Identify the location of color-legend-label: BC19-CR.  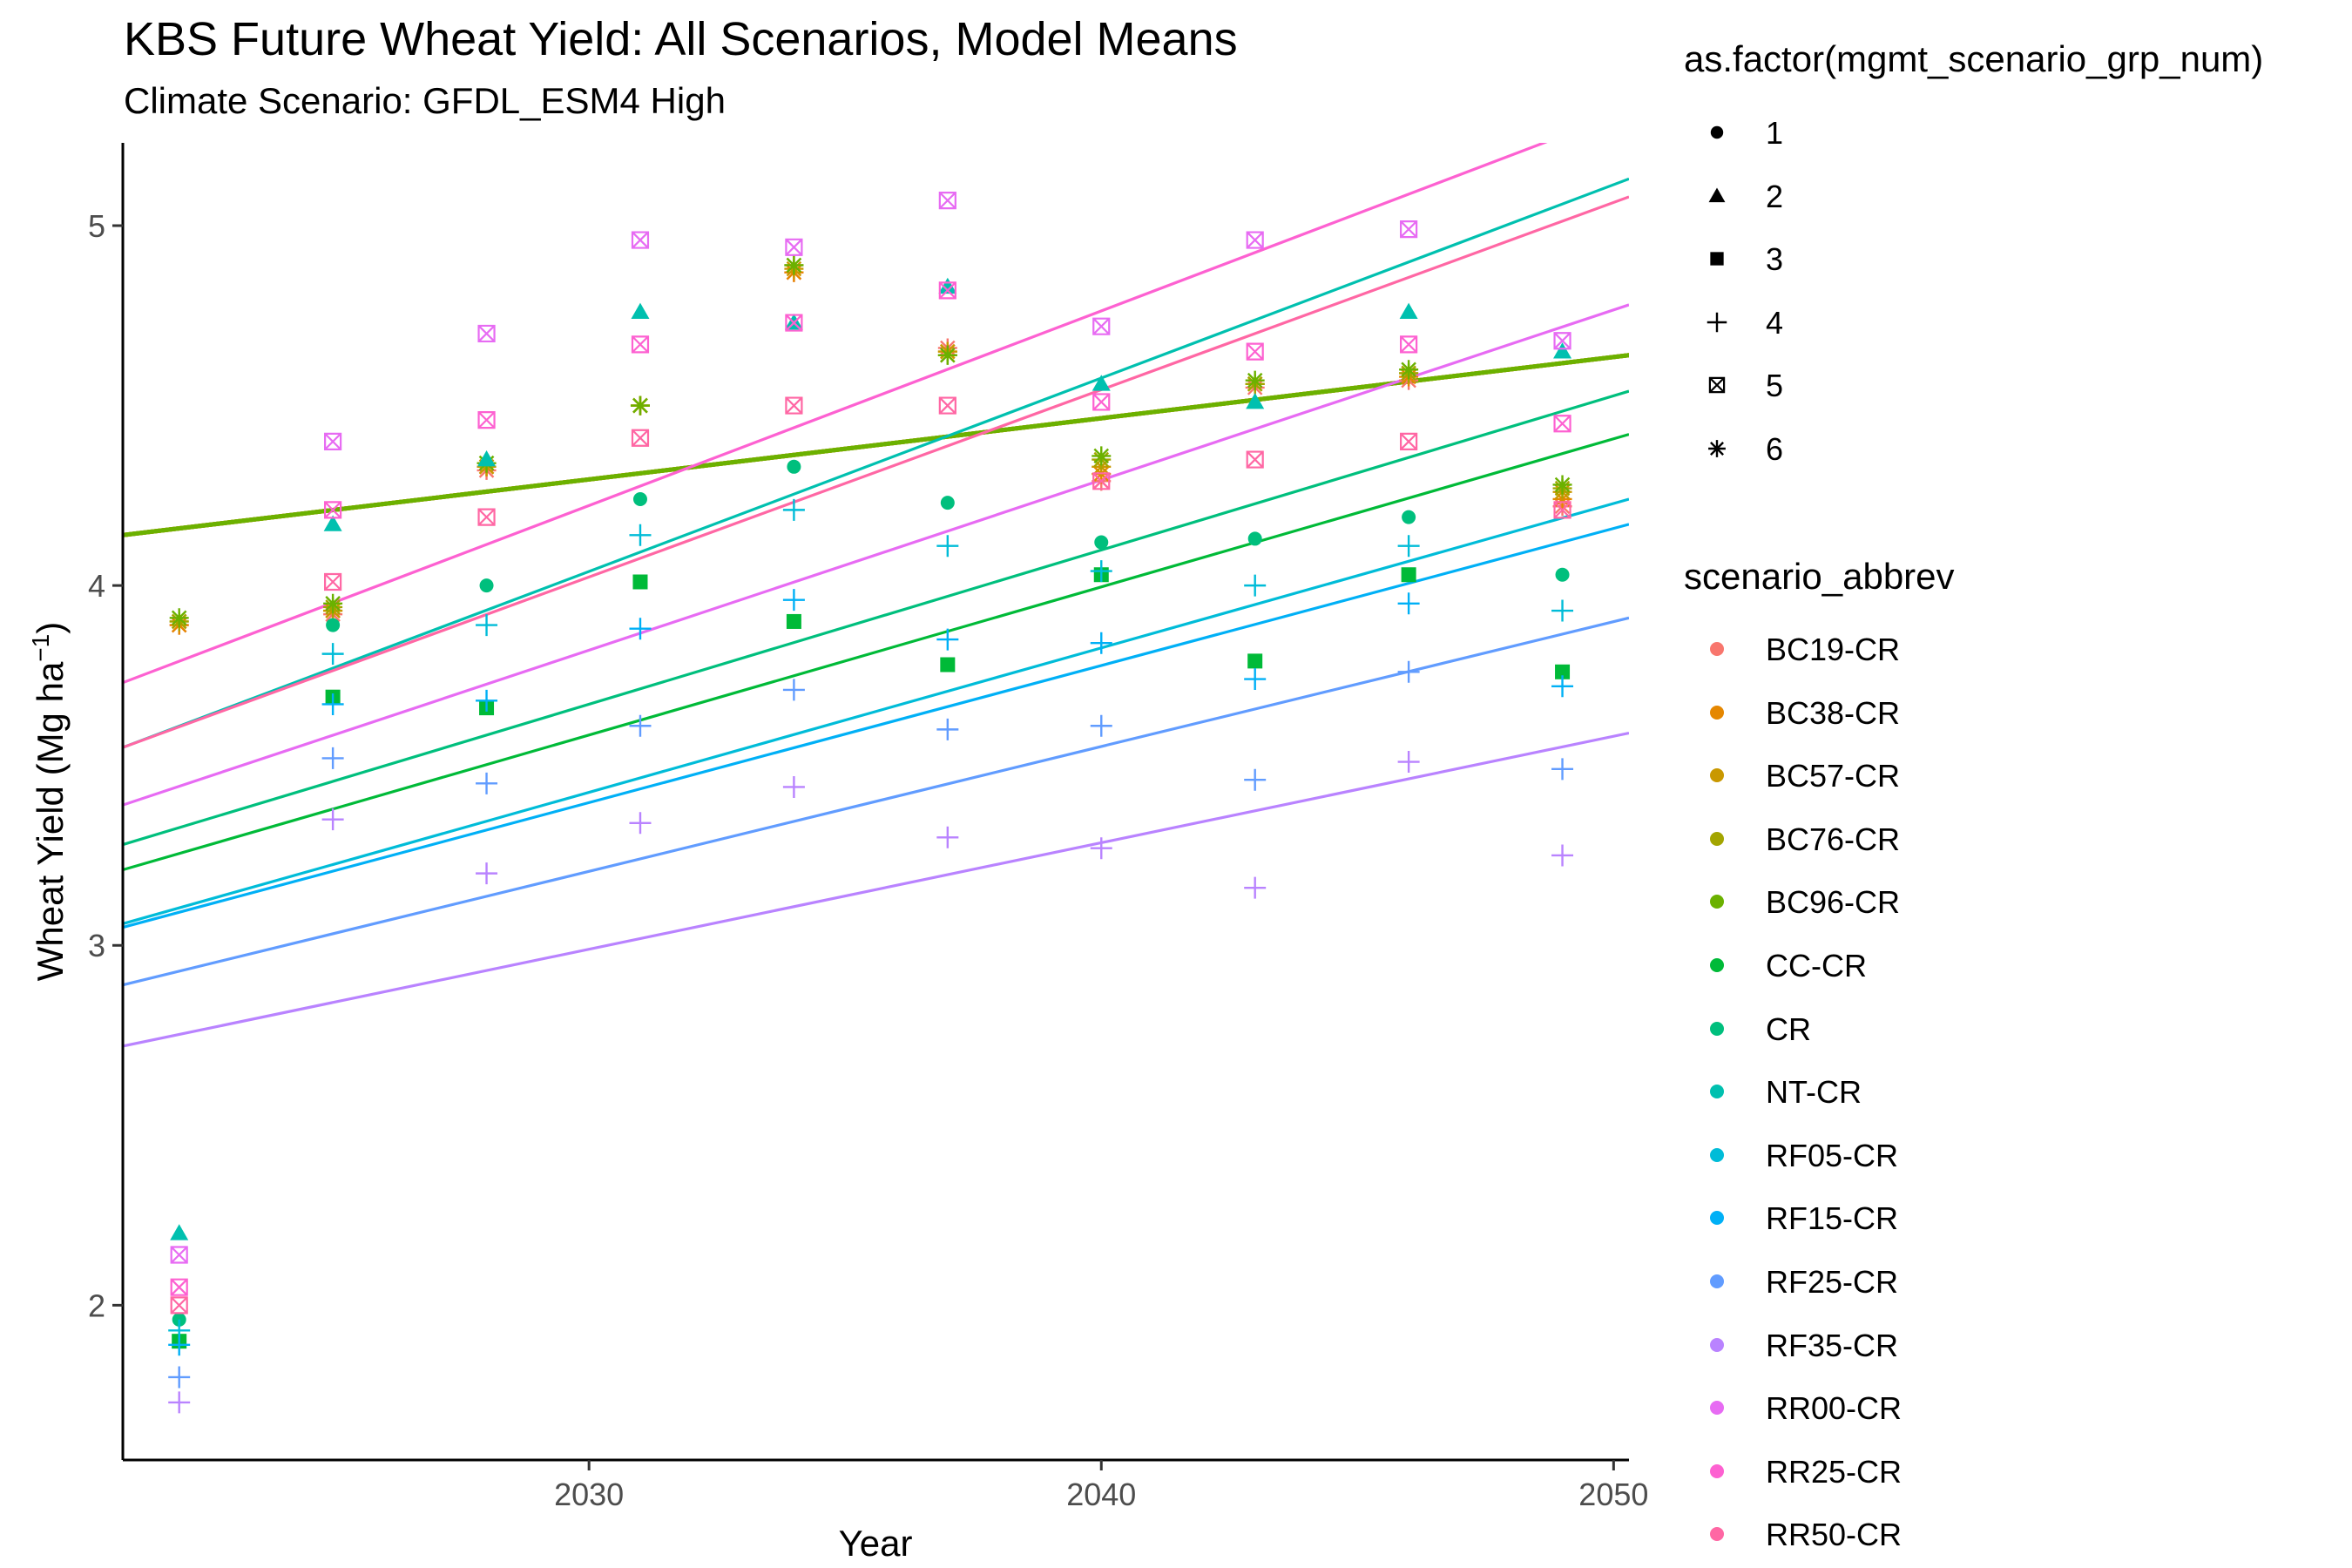
(1834, 649).